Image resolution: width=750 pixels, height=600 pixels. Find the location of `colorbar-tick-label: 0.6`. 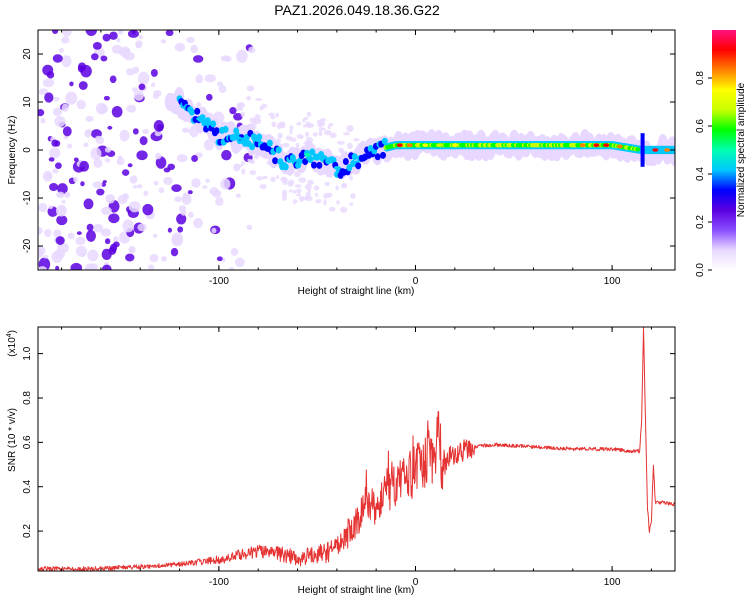

colorbar-tick-label: 0.6 is located at coordinates (700, 126).